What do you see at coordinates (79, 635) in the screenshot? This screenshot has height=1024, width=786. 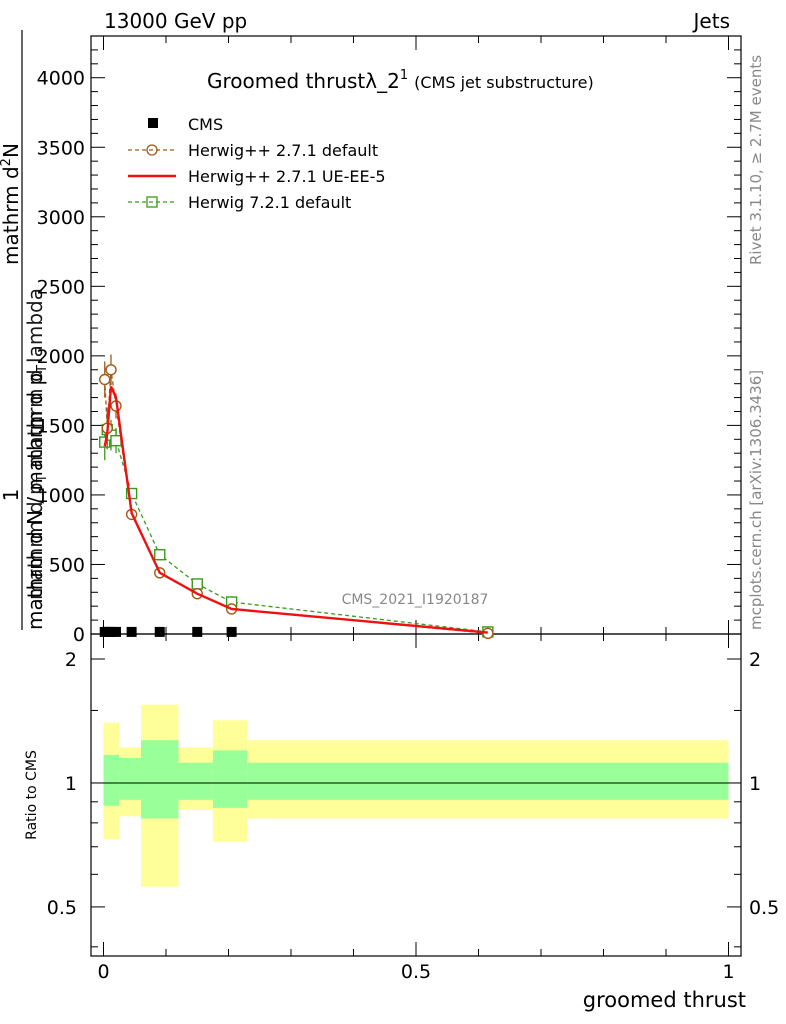 I see `main-ytick-label: 0` at bounding box center [79, 635].